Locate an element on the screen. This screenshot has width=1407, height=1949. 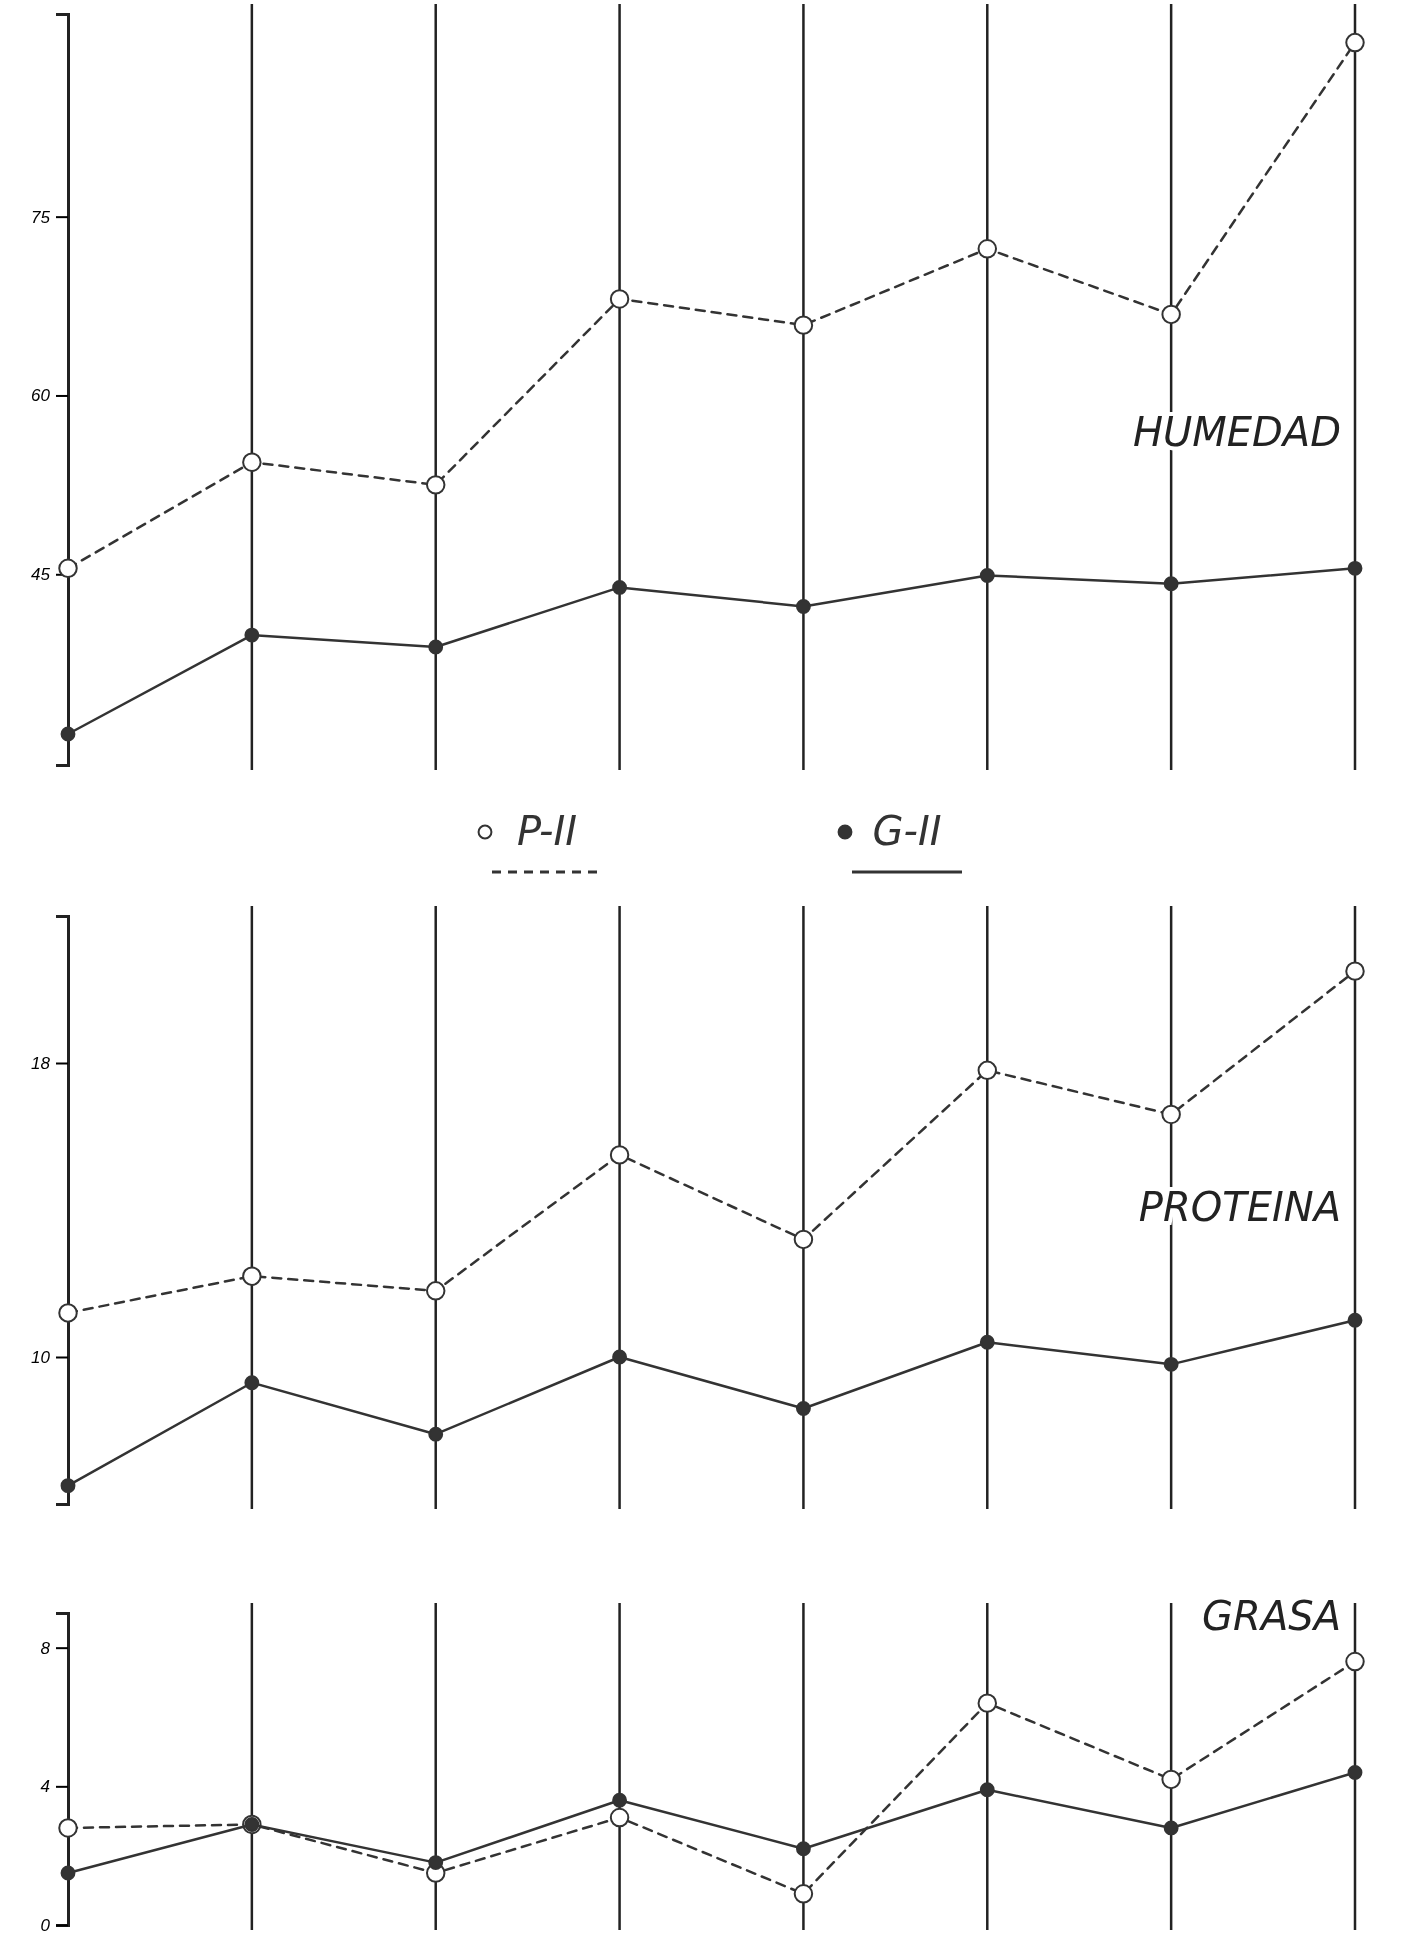
y-tick-label: 60 is located at coordinates (41, 396).